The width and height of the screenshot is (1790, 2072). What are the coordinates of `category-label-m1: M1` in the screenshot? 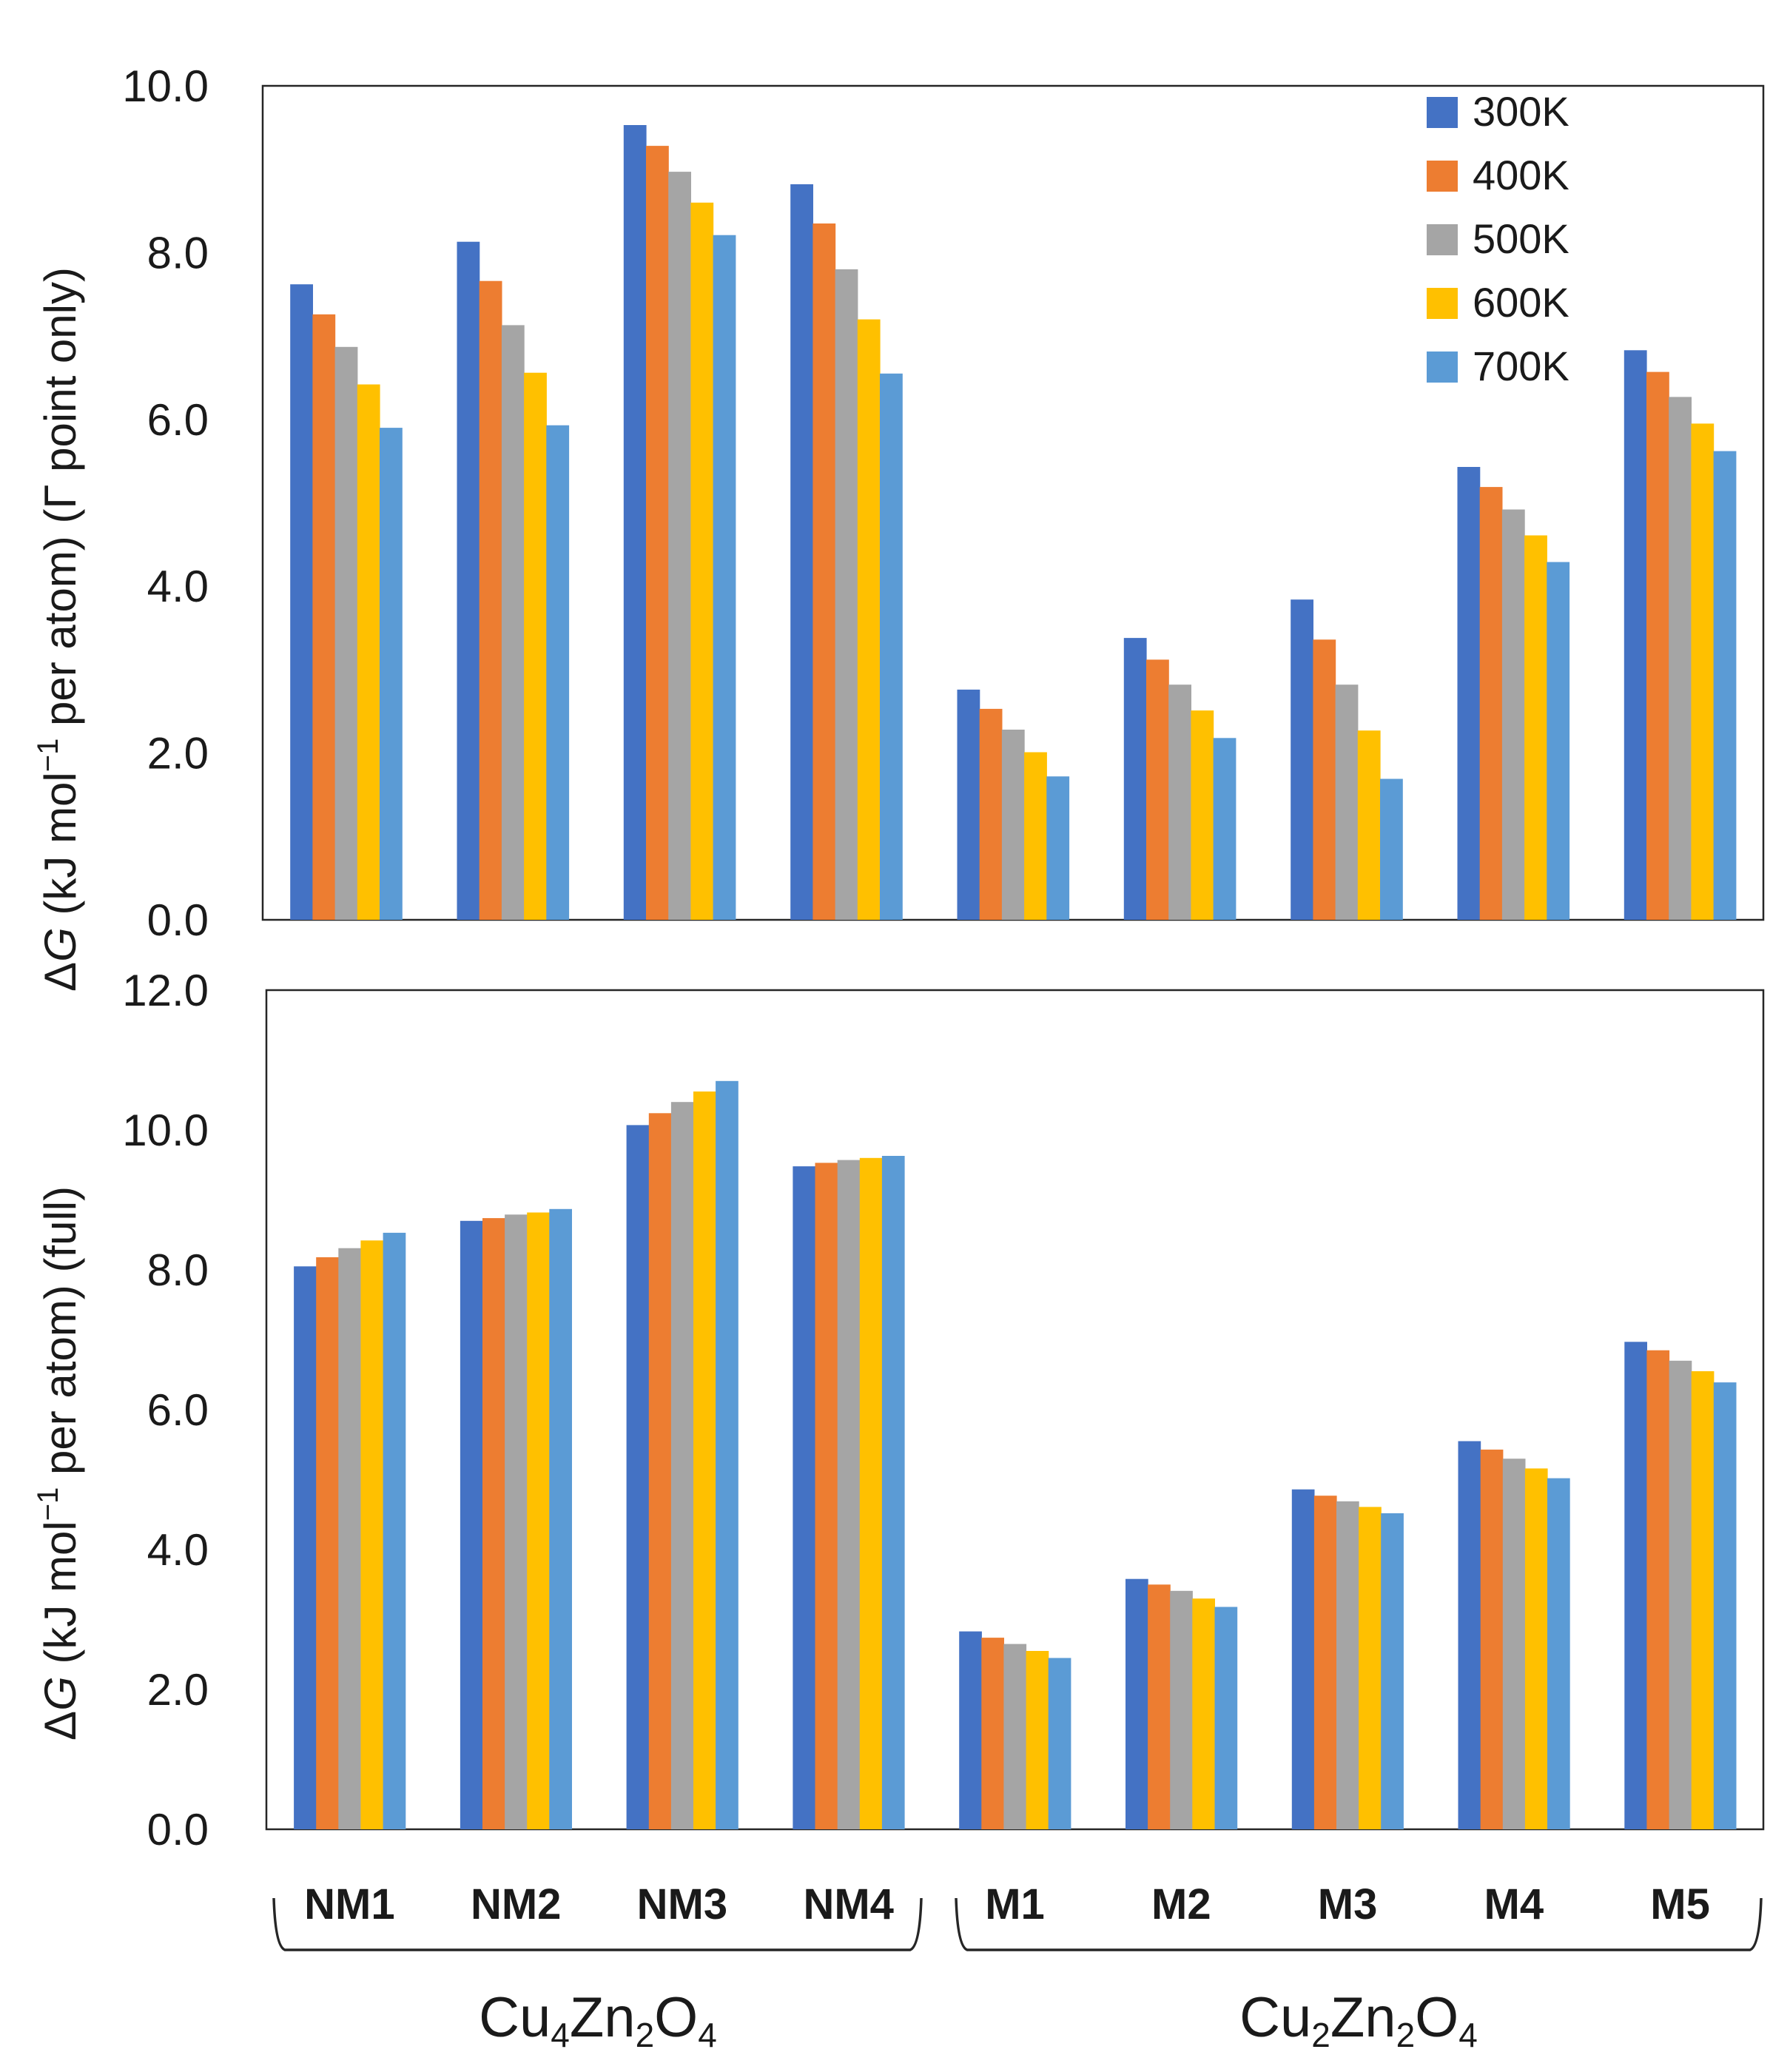 It's located at (1015, 1904).